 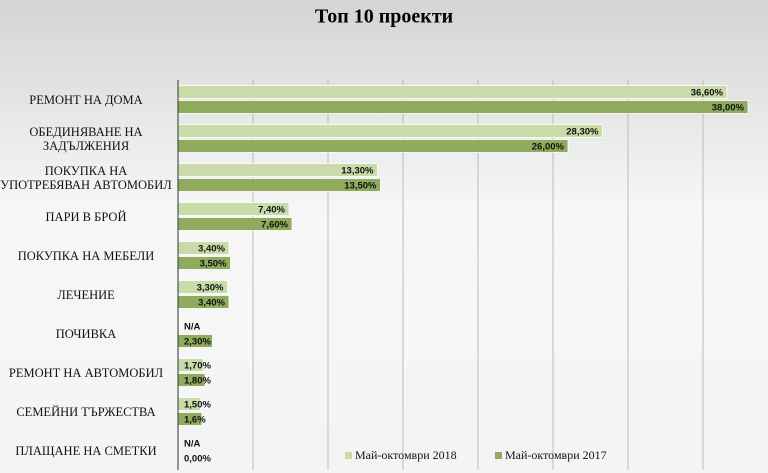 I want to click on legend-label: Май-октомври 2017, so click(x=556, y=455).